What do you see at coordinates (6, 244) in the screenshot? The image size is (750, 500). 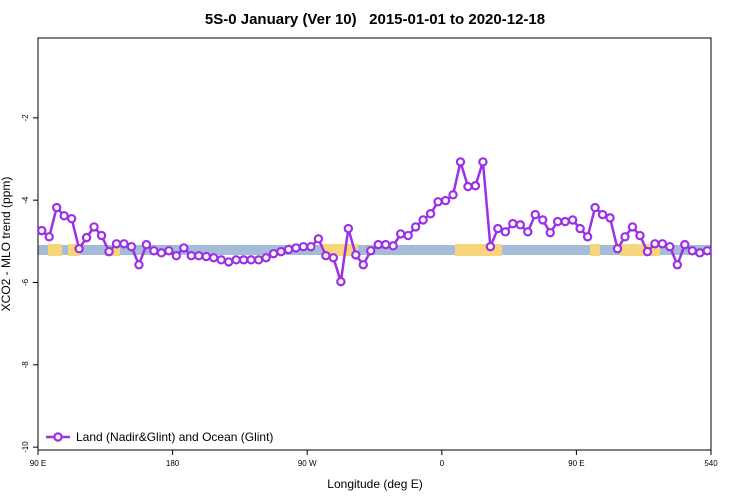 I see `y-axis-label: XCO2 - MLO trend (ppm)` at bounding box center [6, 244].